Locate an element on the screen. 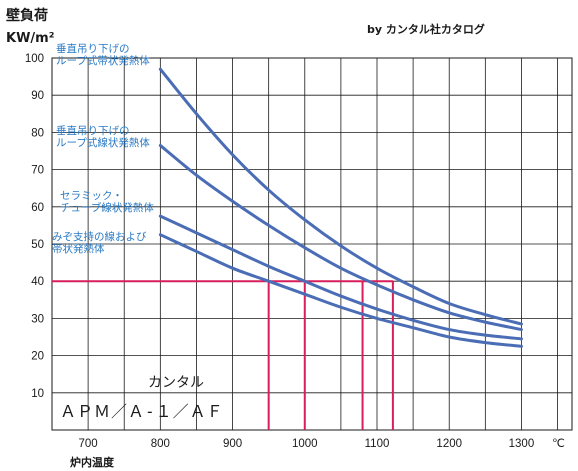 The width and height of the screenshot is (578, 471). x-tick-labels: 700 800 900 1000 1100 1200 1300 is located at coordinates (307, 444).